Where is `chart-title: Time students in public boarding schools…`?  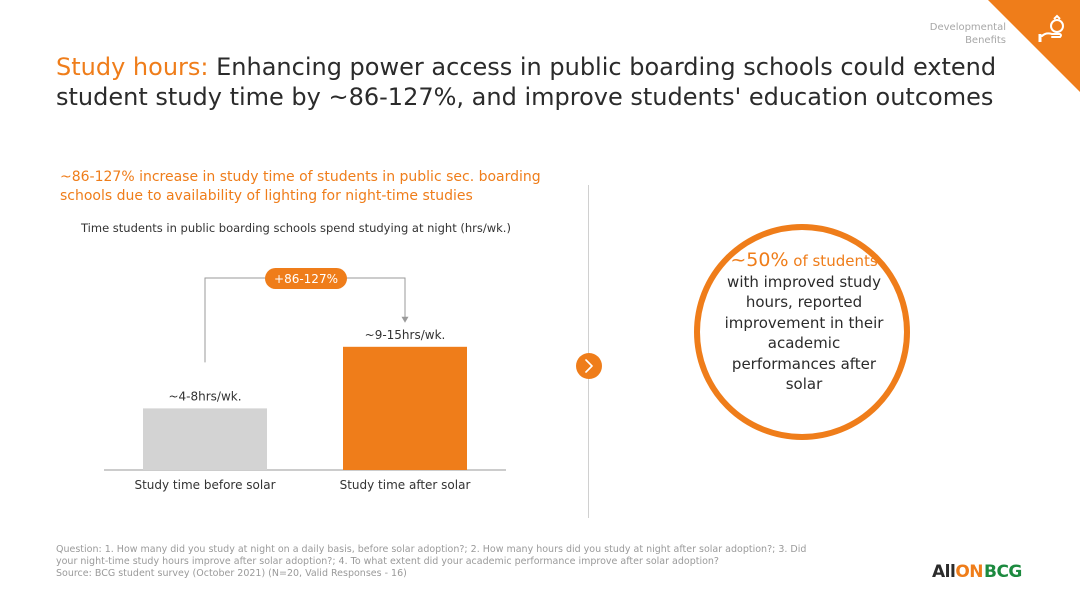
chart-title: Time students in public boarding schools… is located at coordinates (296, 228).